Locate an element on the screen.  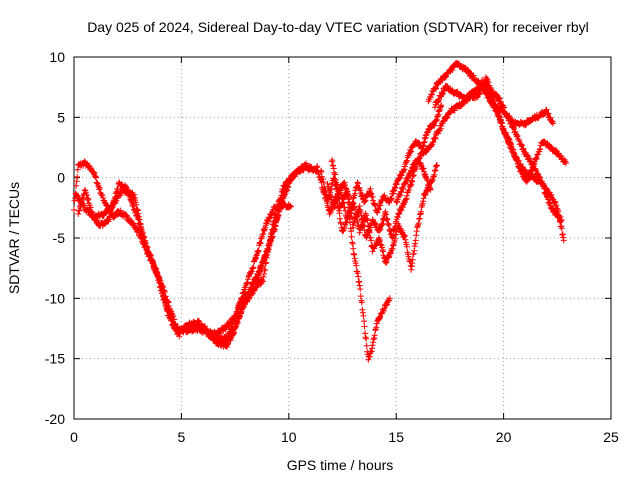
x-tick-label: 0 is located at coordinates (74, 437).